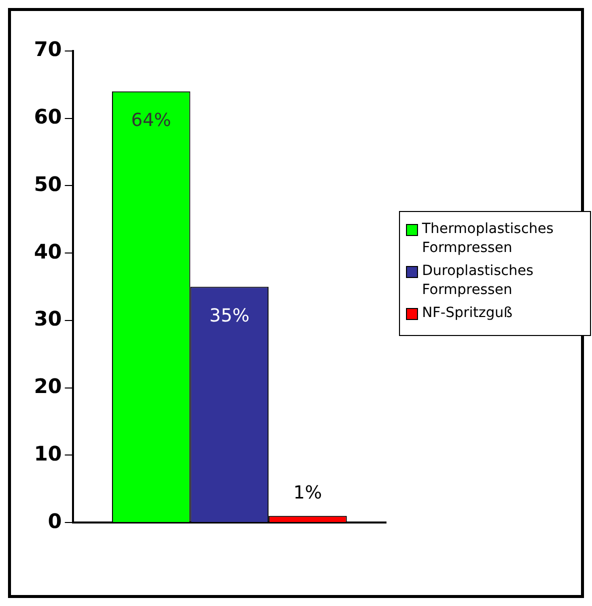 Image resolution: width=592 pixels, height=606 pixels. What do you see at coordinates (488, 239) in the screenshot?
I see `legend-label: Thermoplastisches Formpressen` at bounding box center [488, 239].